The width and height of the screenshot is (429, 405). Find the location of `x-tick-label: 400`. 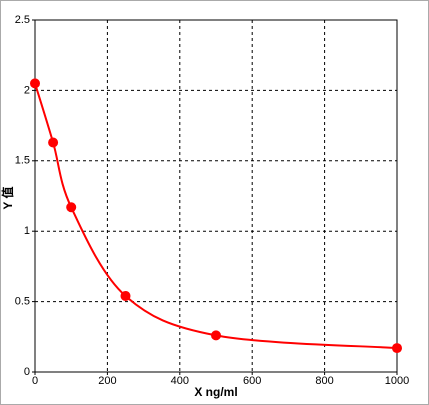

x-tick-label: 400 is located at coordinates (180, 381).